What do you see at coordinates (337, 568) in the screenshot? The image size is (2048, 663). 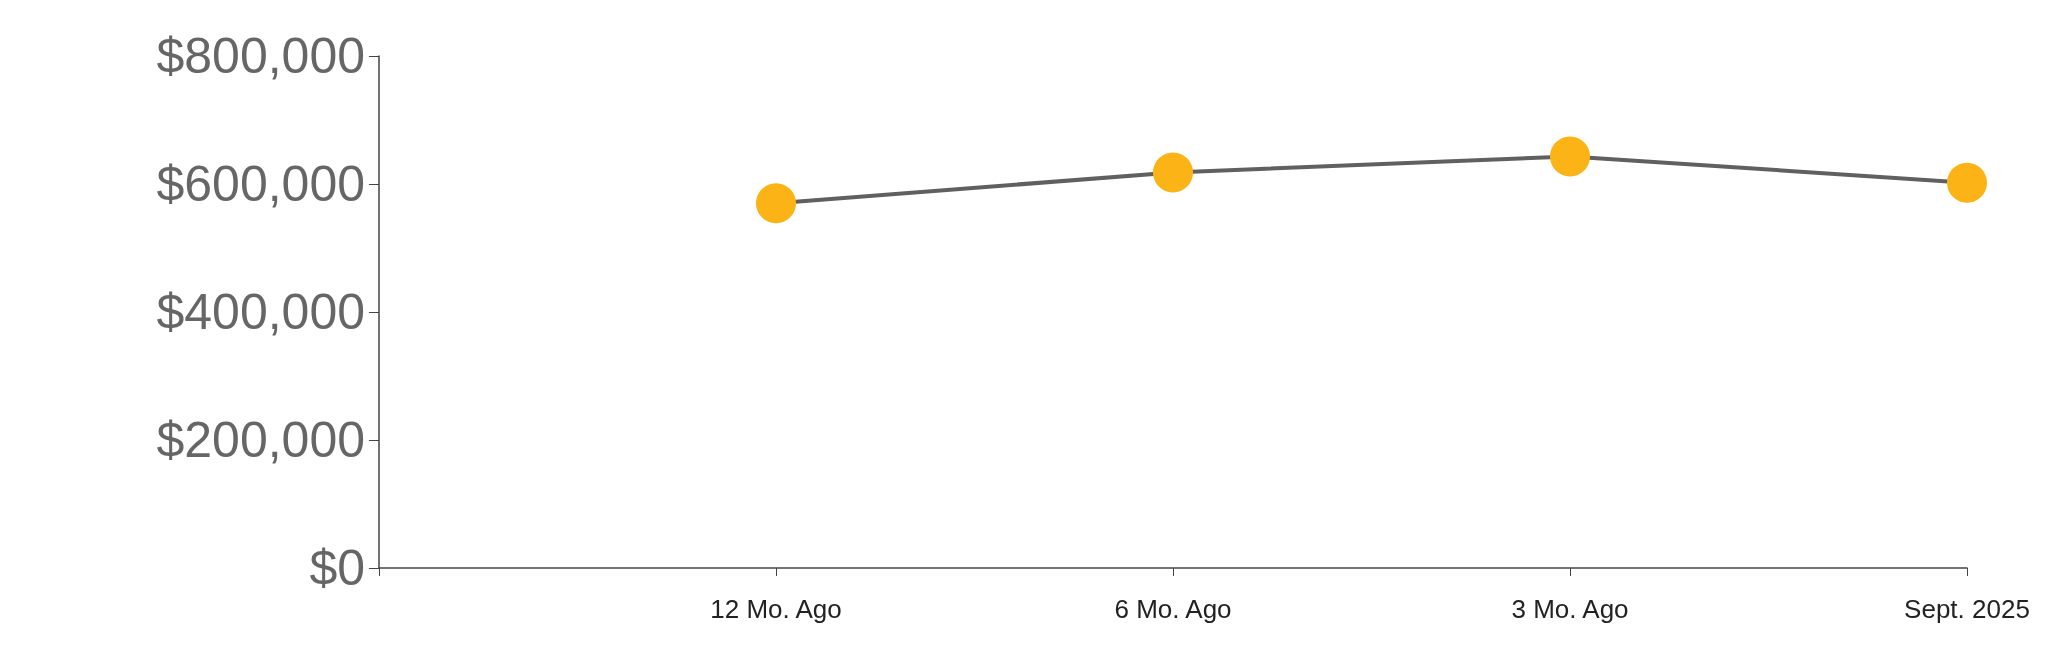 I see `y-tick-label: $0` at bounding box center [337, 568].